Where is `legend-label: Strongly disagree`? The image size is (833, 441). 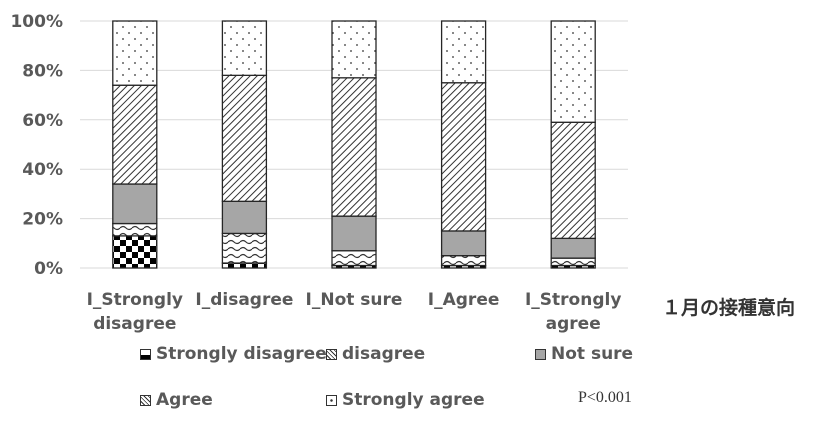 legend-label: Strongly disagree is located at coordinates (241, 354).